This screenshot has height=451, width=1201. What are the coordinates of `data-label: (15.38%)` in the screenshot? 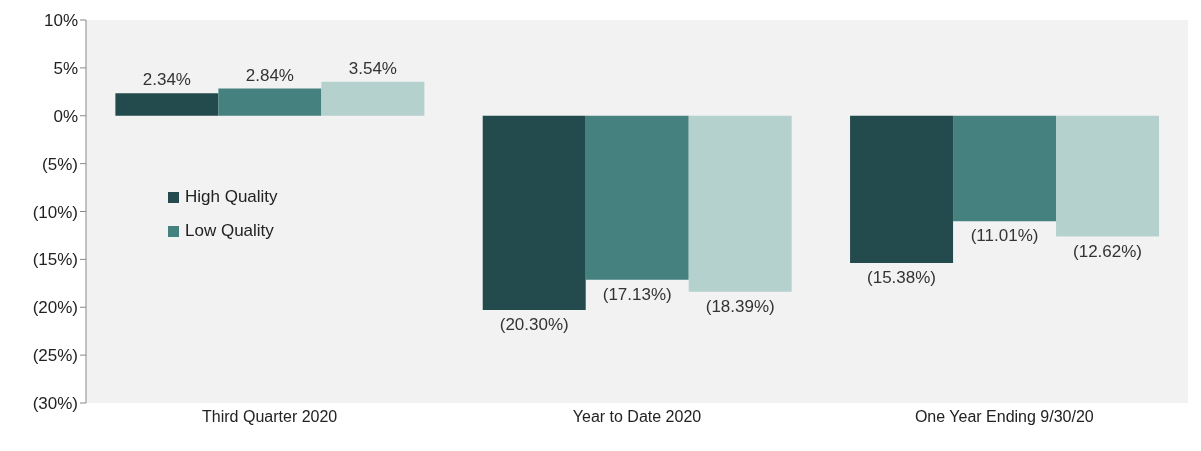 It's located at (902, 278).